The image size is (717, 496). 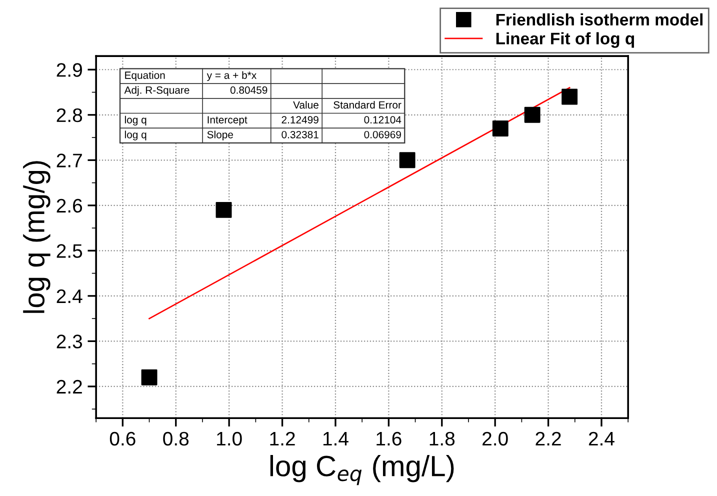 I want to click on x-tick-label: 0.8, so click(x=176, y=439).